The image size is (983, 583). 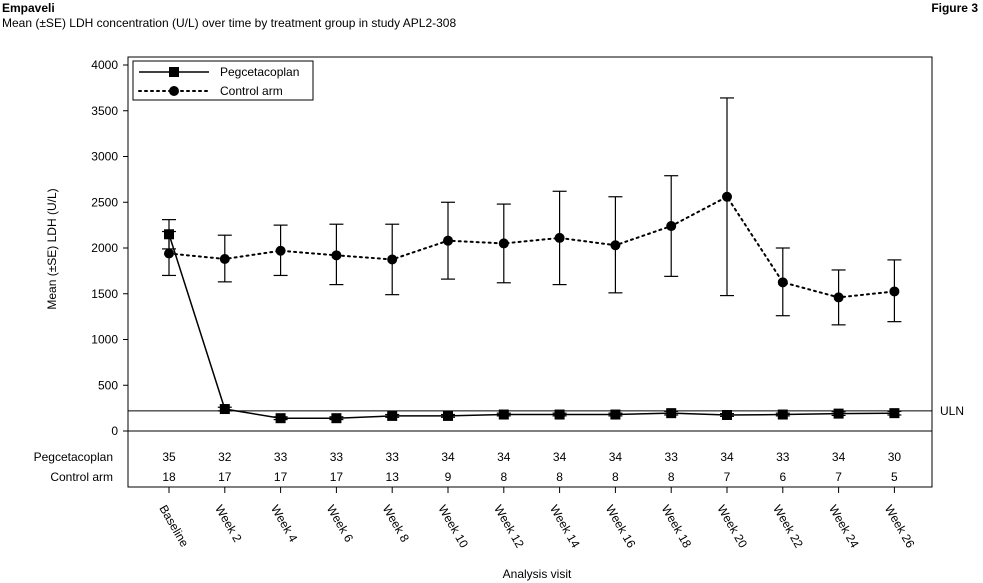 I want to click on x-tick-label: Week 18, so click(x=677, y=527).